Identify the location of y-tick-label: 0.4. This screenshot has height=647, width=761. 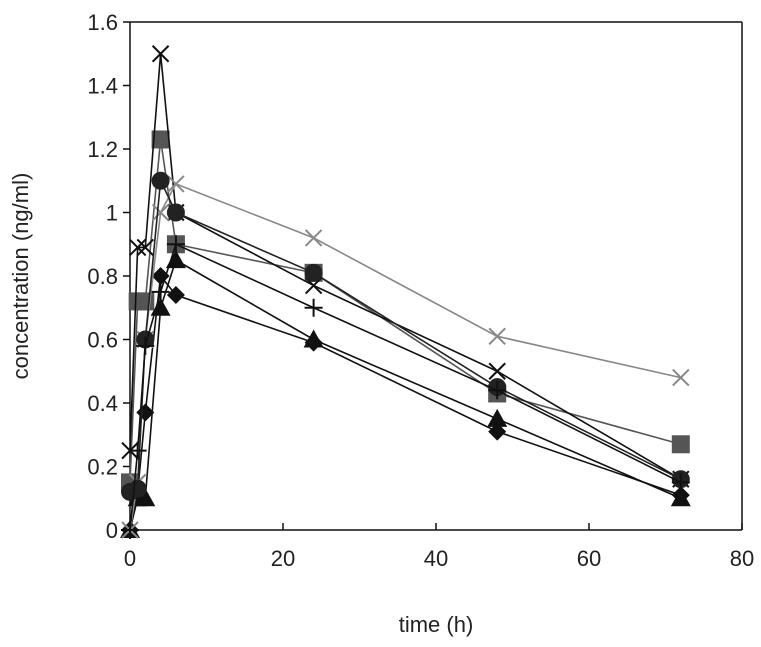
(102, 403).